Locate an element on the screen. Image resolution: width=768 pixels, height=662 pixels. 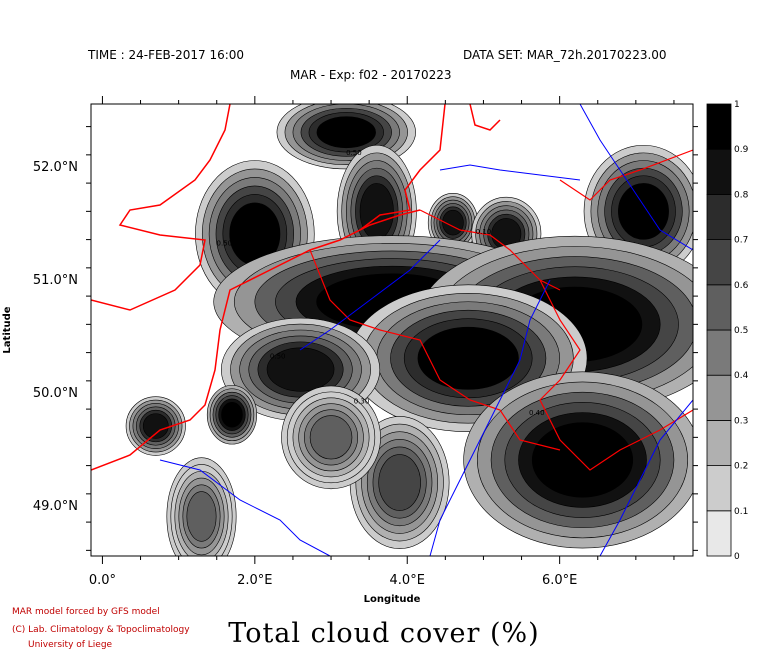
colorbar-label: 0.8 is located at coordinates (741, 195).